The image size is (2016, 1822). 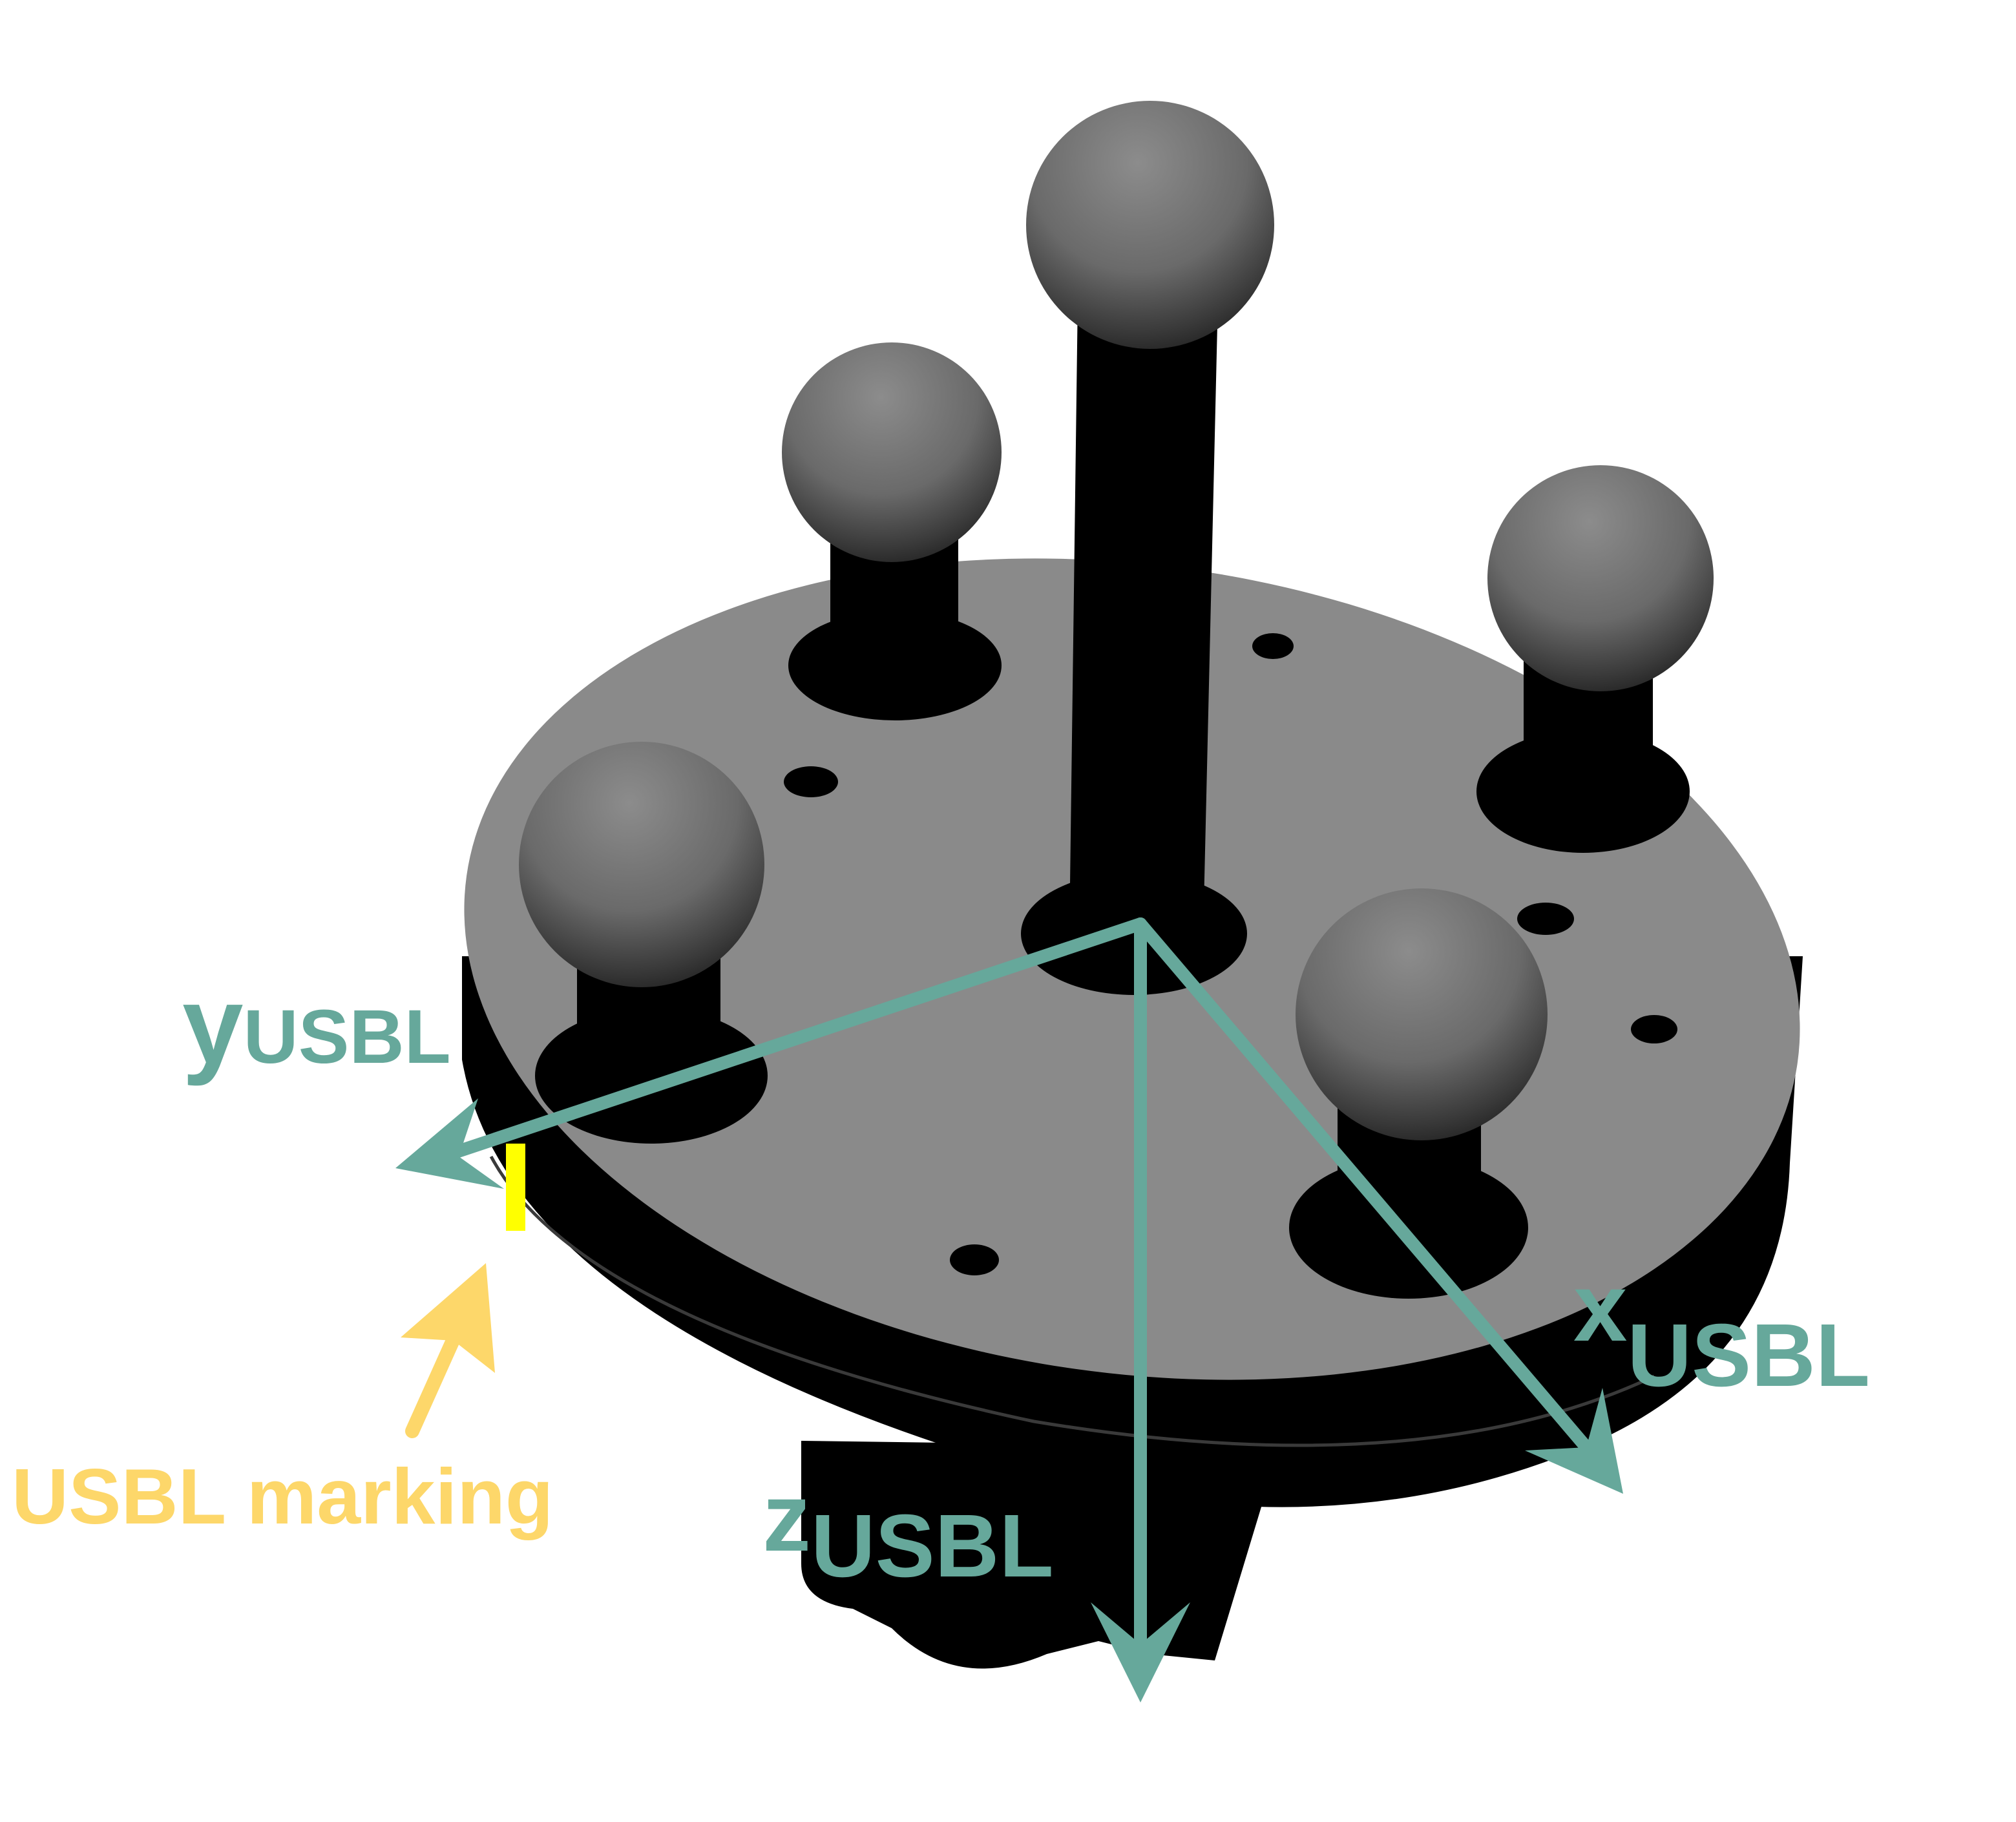 What do you see at coordinates (450, 1143) in the screenshot?
I see `y-axis-arrowhead` at bounding box center [450, 1143].